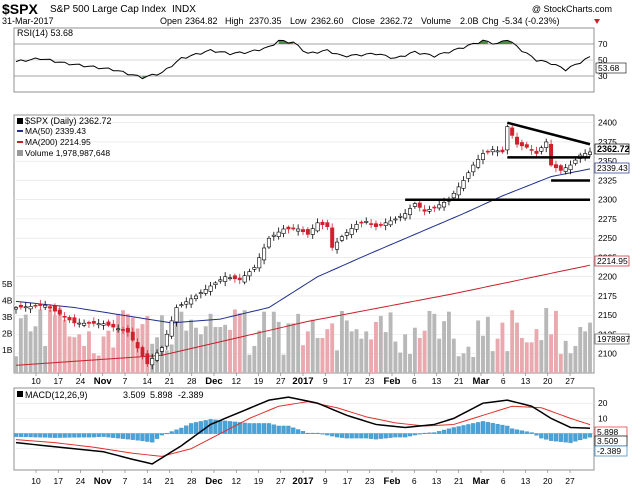 The image size is (640, 492). Describe the element at coordinates (148, 381) in the screenshot. I see `x-axis-tick-label: 14` at that location.